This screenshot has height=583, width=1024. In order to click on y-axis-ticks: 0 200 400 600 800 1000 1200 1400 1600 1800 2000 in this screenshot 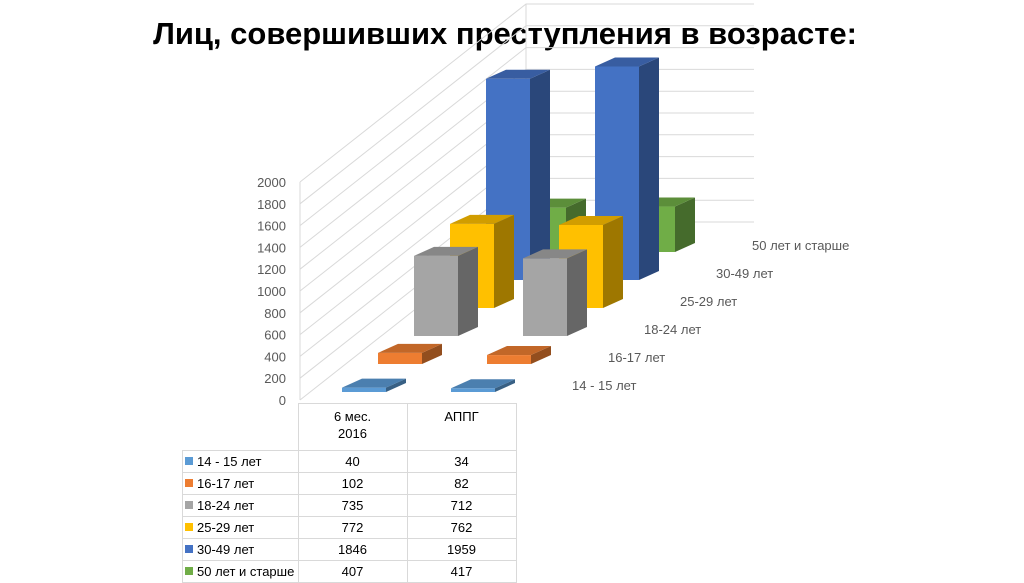, I will do `click(271, 291)`.